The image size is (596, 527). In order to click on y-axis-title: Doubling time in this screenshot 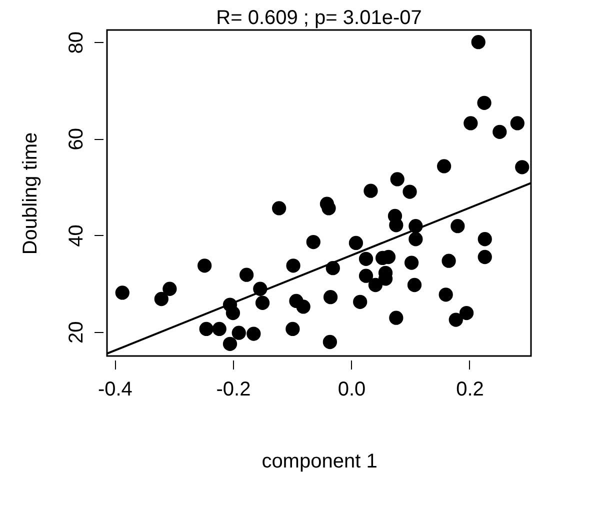, I will do `click(31, 193)`.